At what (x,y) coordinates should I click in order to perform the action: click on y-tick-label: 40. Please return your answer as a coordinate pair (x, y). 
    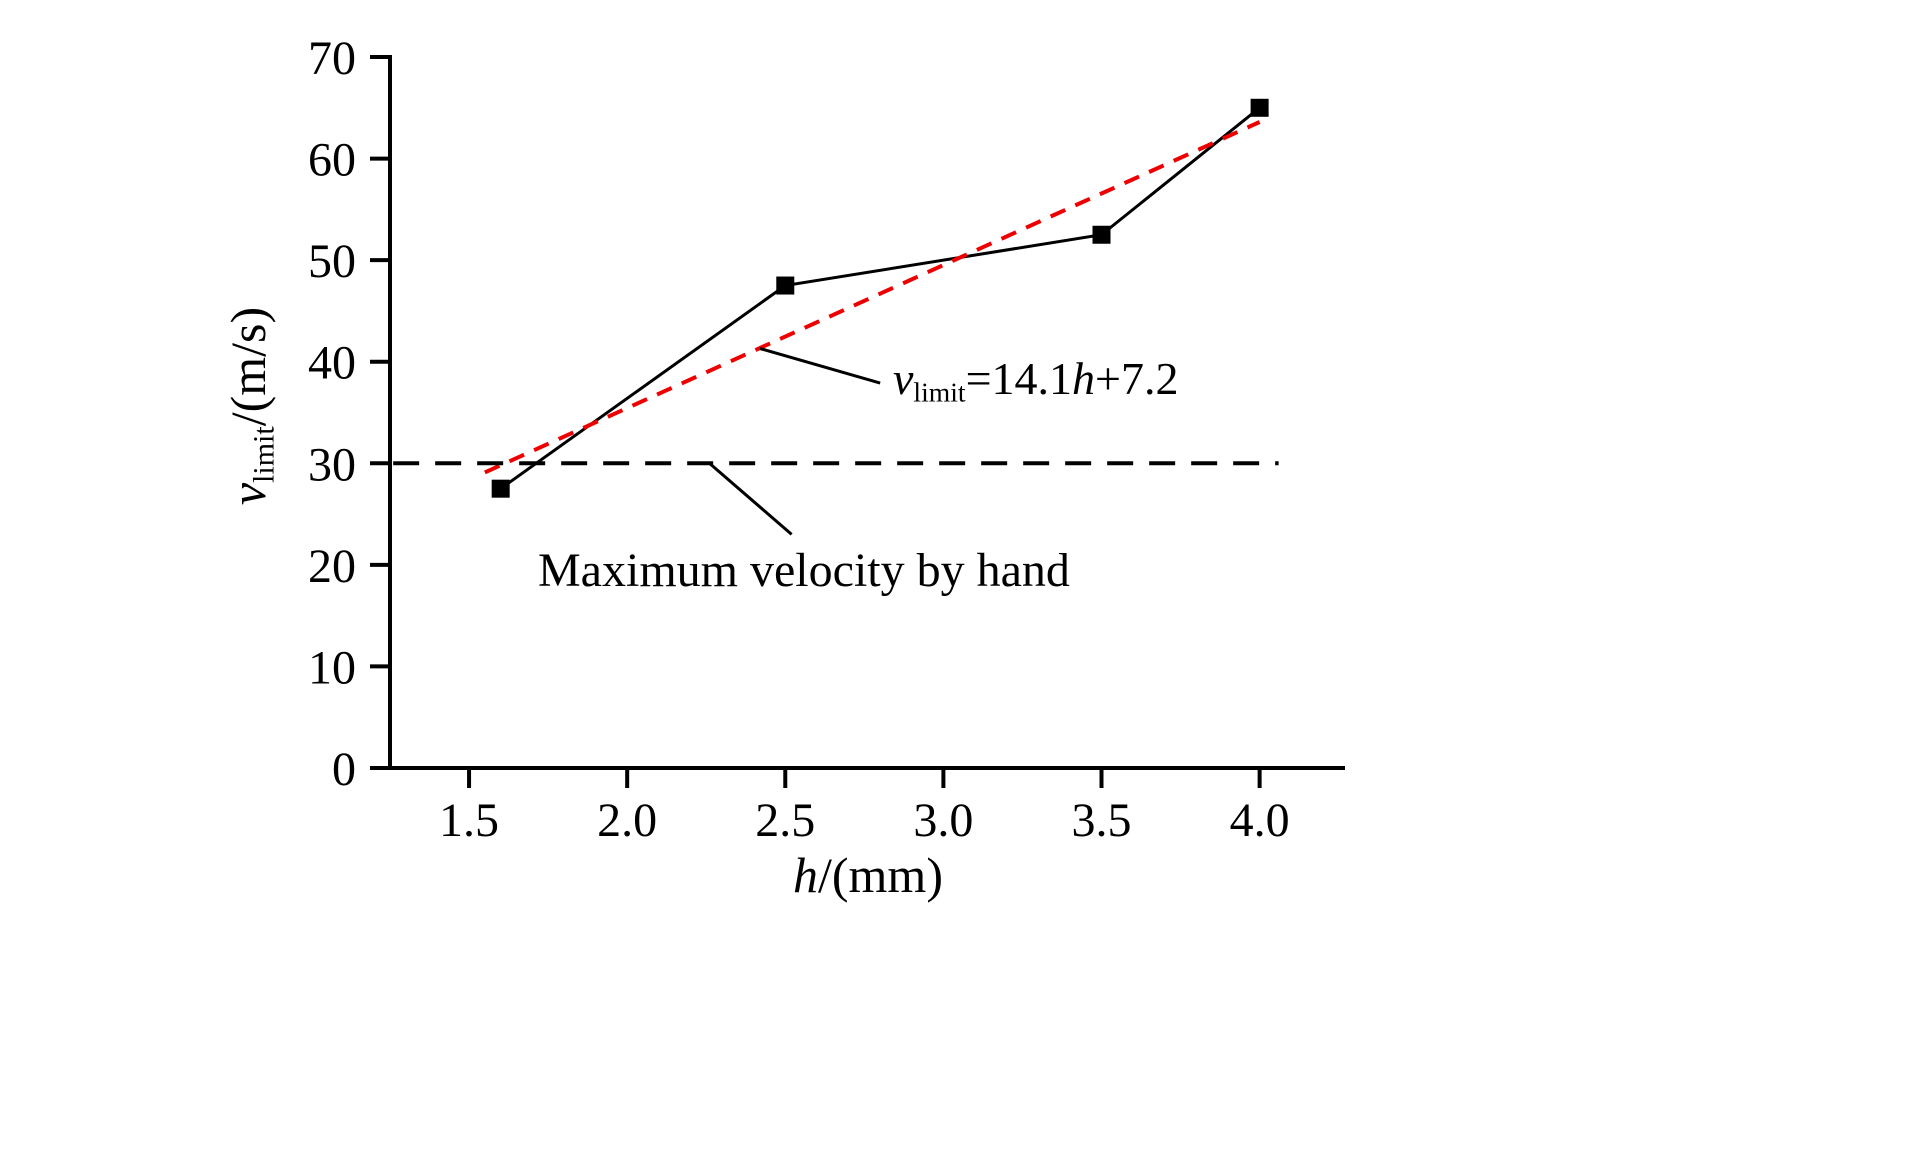
    Looking at the image, I should click on (332, 363).